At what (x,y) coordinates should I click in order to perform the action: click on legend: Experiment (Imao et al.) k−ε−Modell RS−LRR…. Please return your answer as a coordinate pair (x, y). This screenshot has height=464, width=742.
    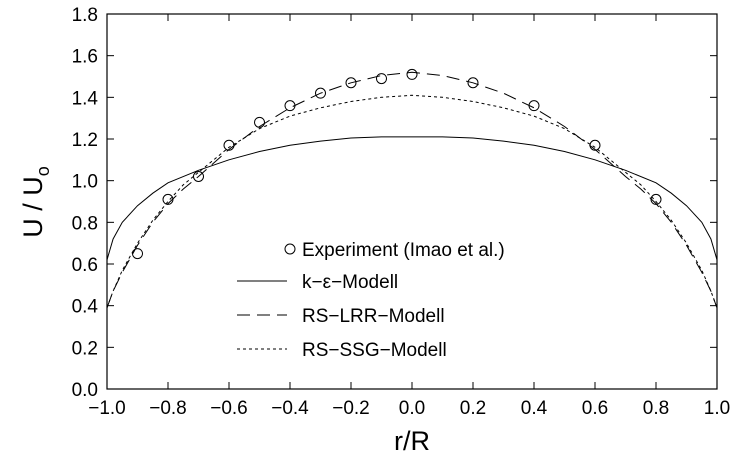
    Looking at the image, I should click on (371, 300).